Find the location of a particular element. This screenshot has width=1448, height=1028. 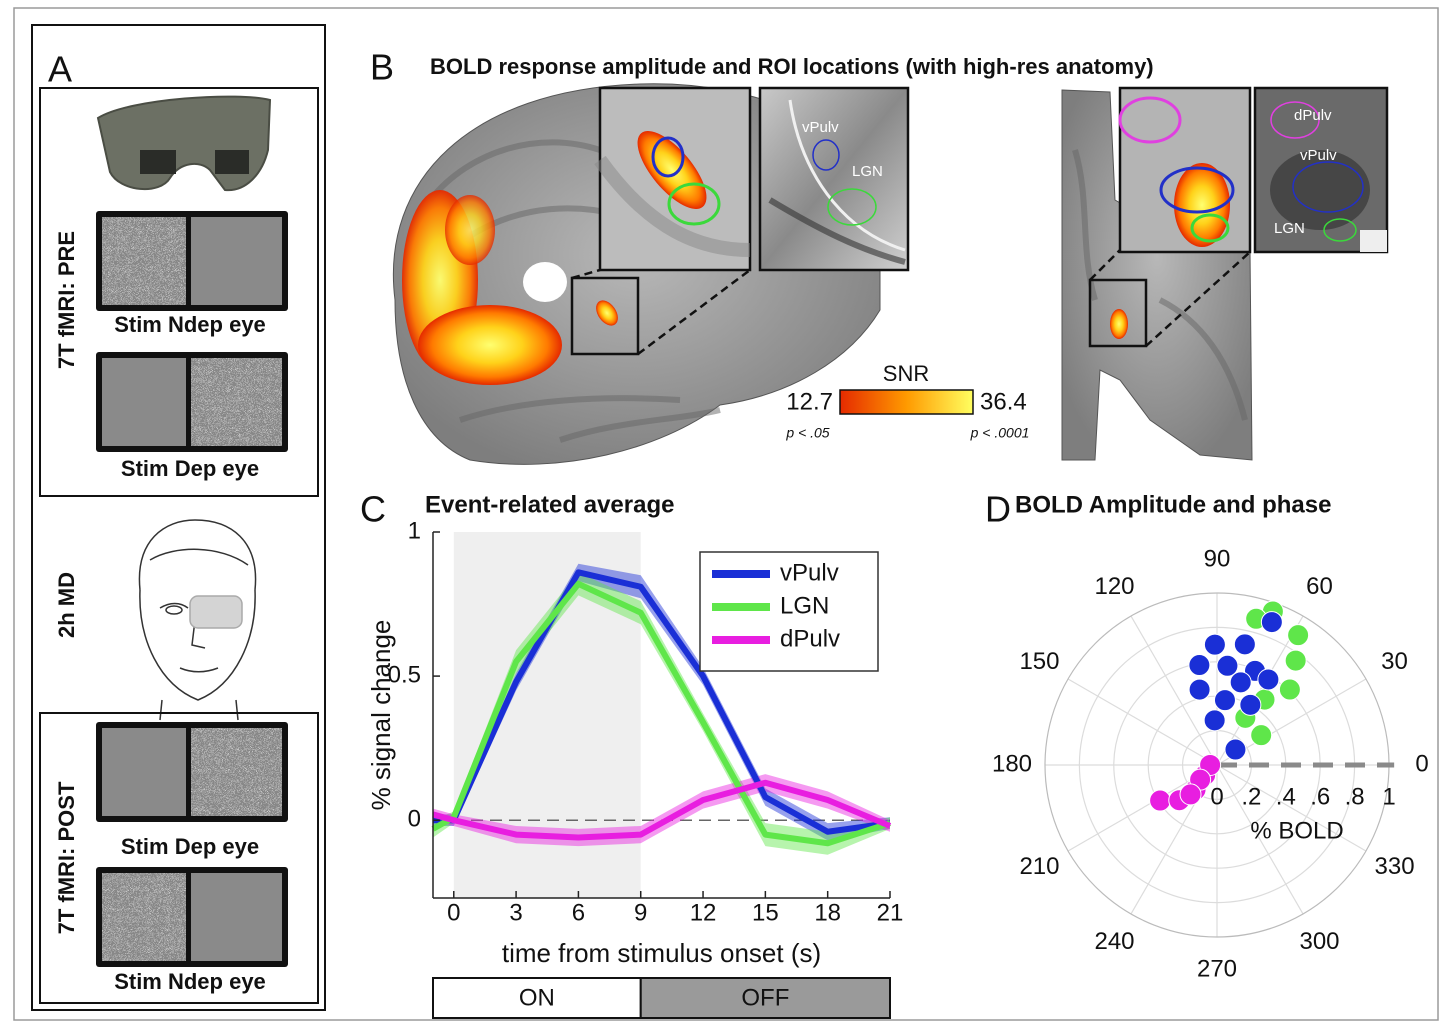

radius-axis-label: % BOLD is located at coordinates (1296, 830).